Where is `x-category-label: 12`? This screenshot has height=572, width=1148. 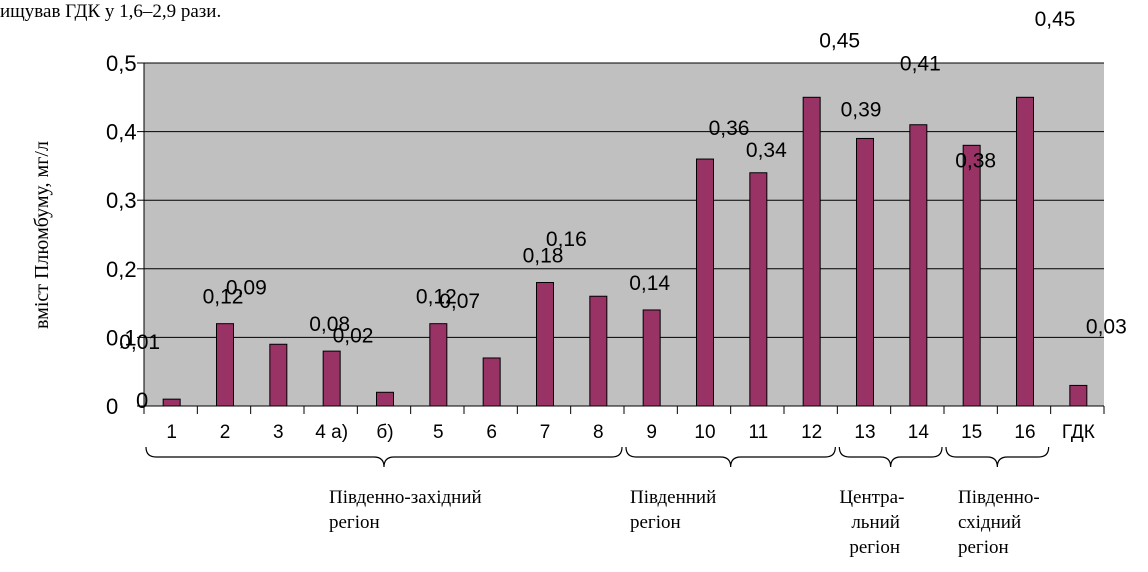 x-category-label: 12 is located at coordinates (811, 432).